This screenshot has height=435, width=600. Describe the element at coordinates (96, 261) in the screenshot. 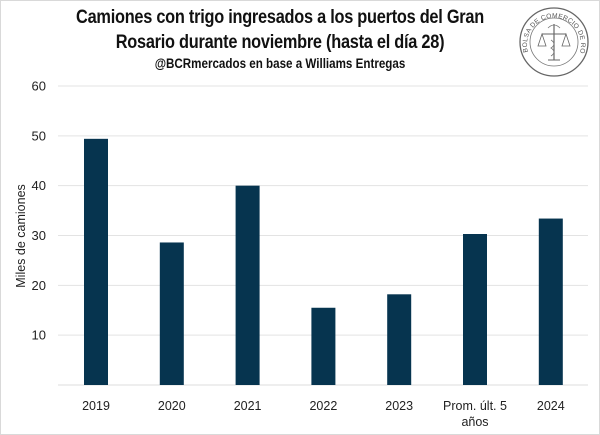

I see `bar-2019` at that location.